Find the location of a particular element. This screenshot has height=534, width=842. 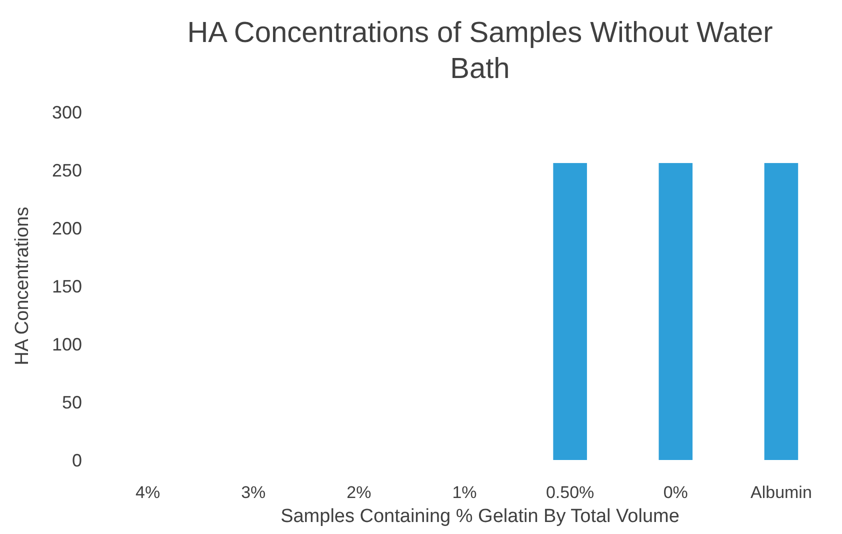

x-tick-label: 1% is located at coordinates (464, 492).